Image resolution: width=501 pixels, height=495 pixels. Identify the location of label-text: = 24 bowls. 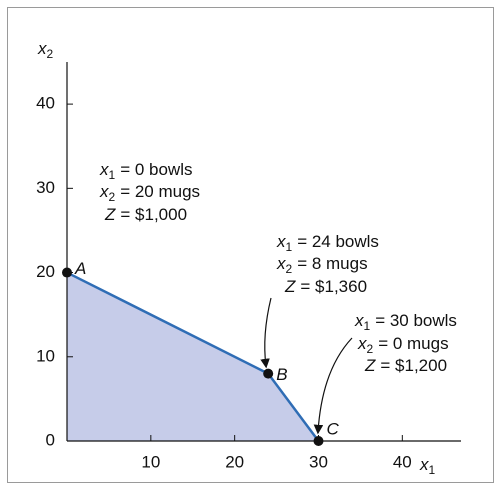
(338, 241).